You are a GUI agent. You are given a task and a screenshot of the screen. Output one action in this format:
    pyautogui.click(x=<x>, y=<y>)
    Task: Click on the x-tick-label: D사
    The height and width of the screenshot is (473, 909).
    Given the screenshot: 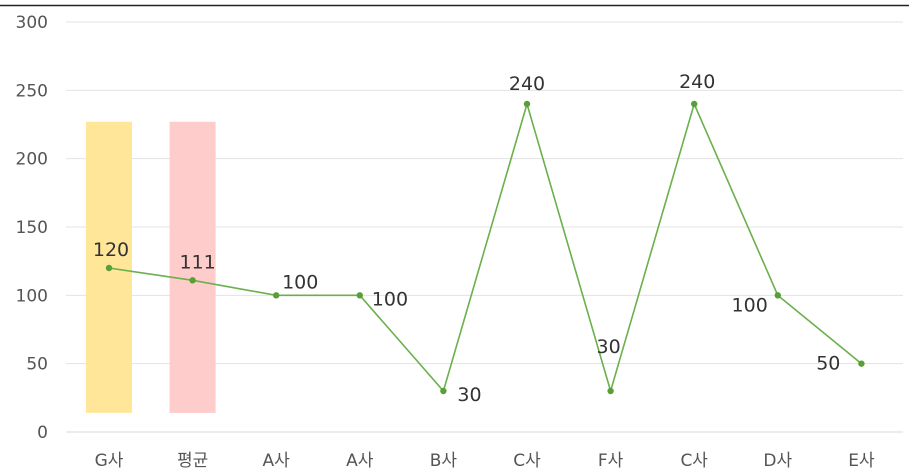 What is the action you would take?
    pyautogui.click(x=777, y=461)
    